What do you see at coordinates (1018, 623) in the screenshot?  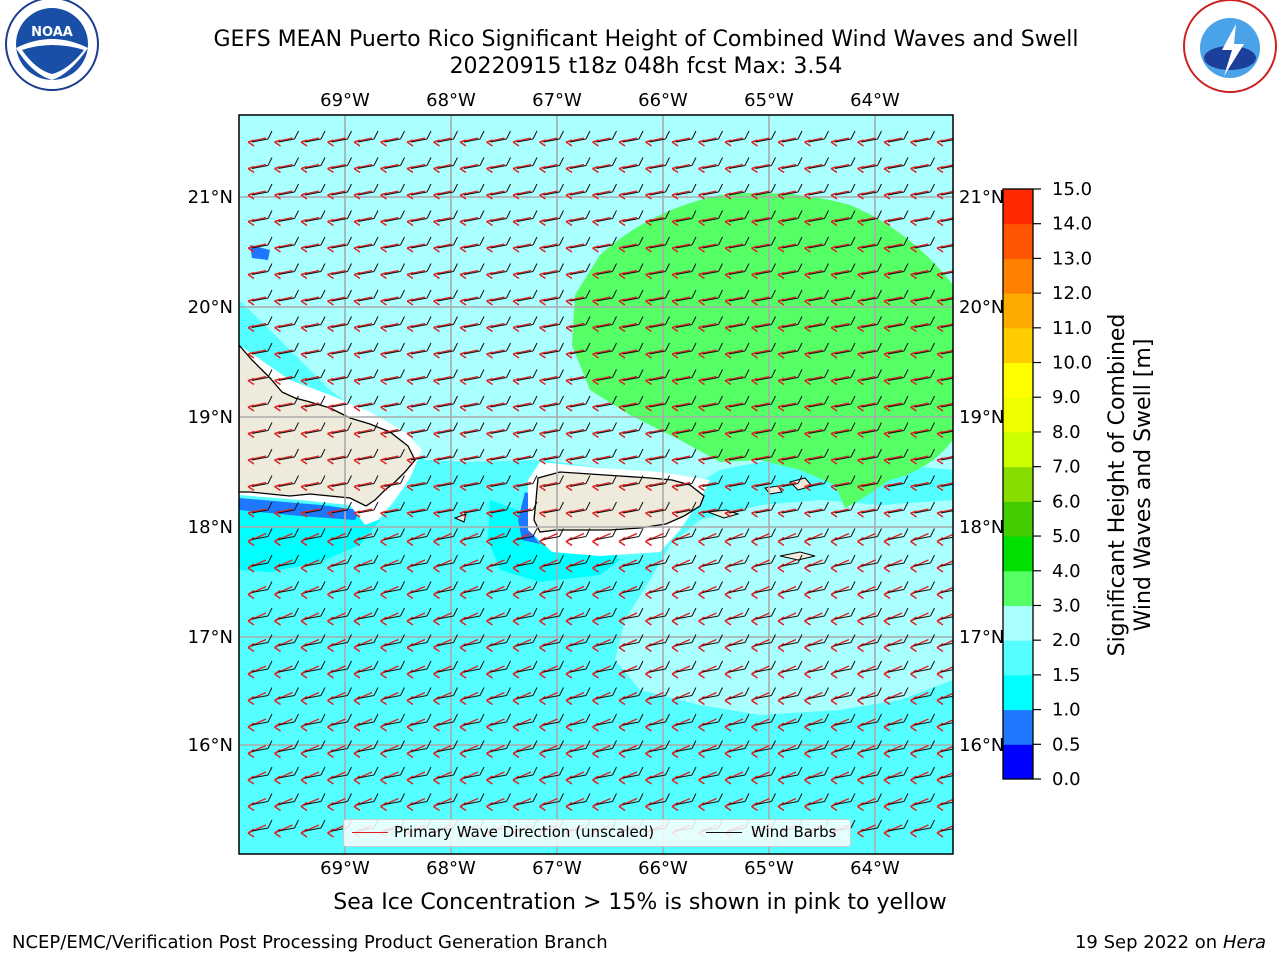 I see `colorbar-band` at bounding box center [1018, 623].